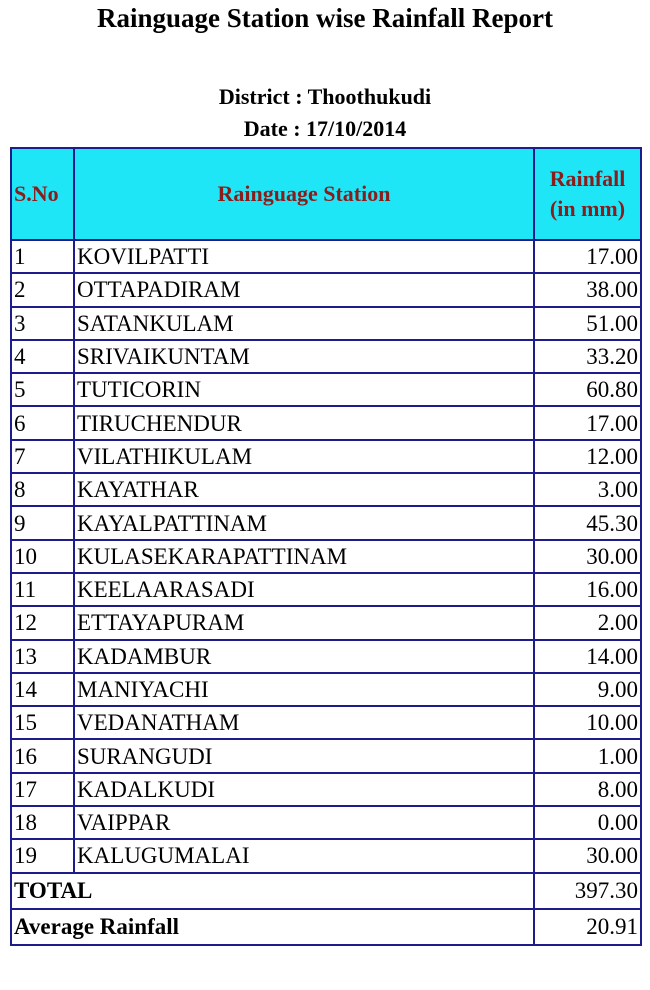  I want to click on serial-number: 16, so click(42, 756).